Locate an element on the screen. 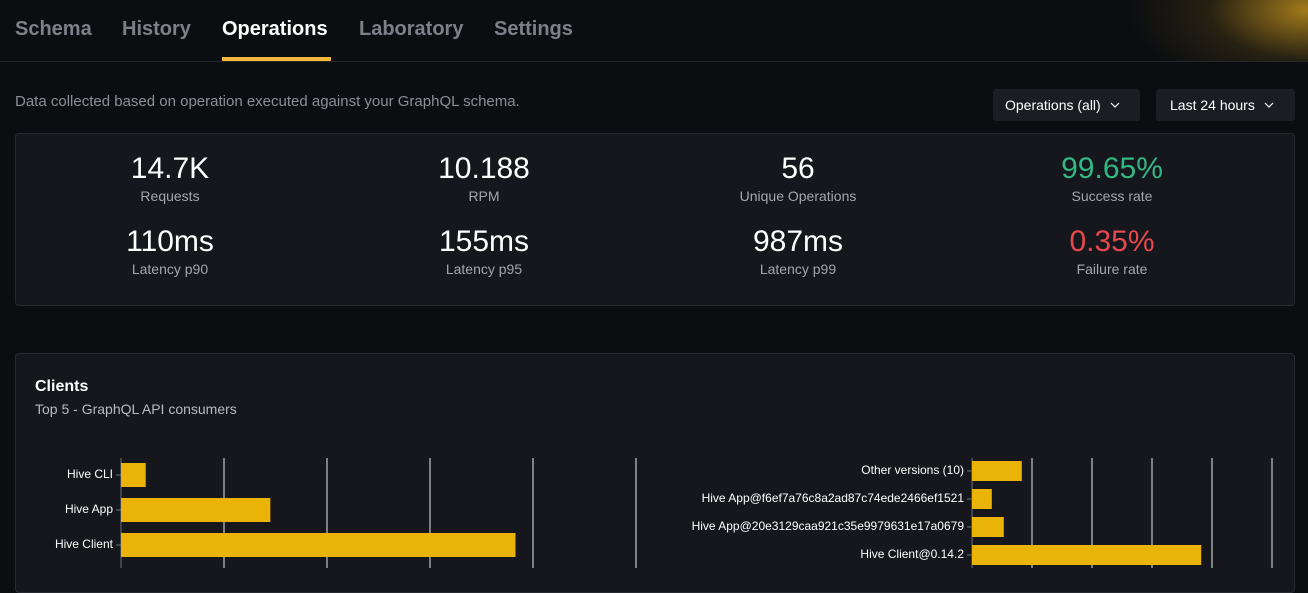  tab: Operations is located at coordinates (275, 29).